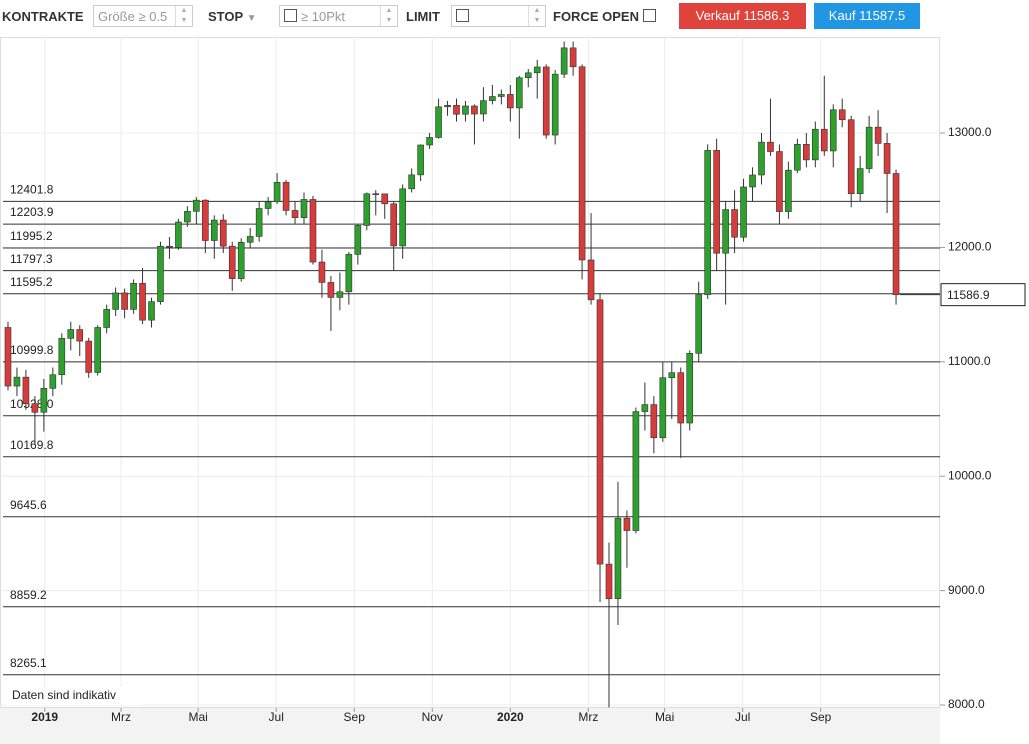 The width and height of the screenshot is (1029, 744). I want to click on force-open: FORCE OPEN, so click(606, 16).